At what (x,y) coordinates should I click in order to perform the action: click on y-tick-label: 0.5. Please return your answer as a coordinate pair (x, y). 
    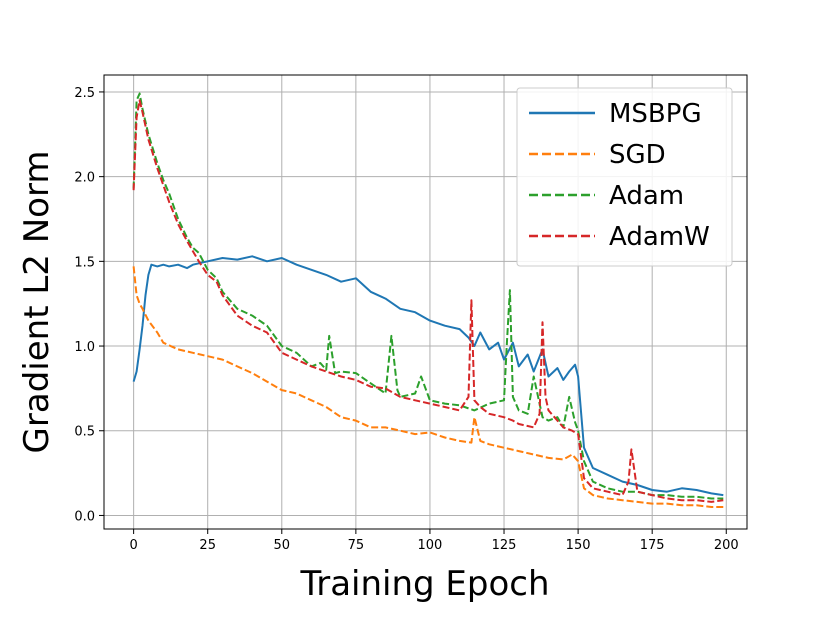
    Looking at the image, I should click on (84, 432).